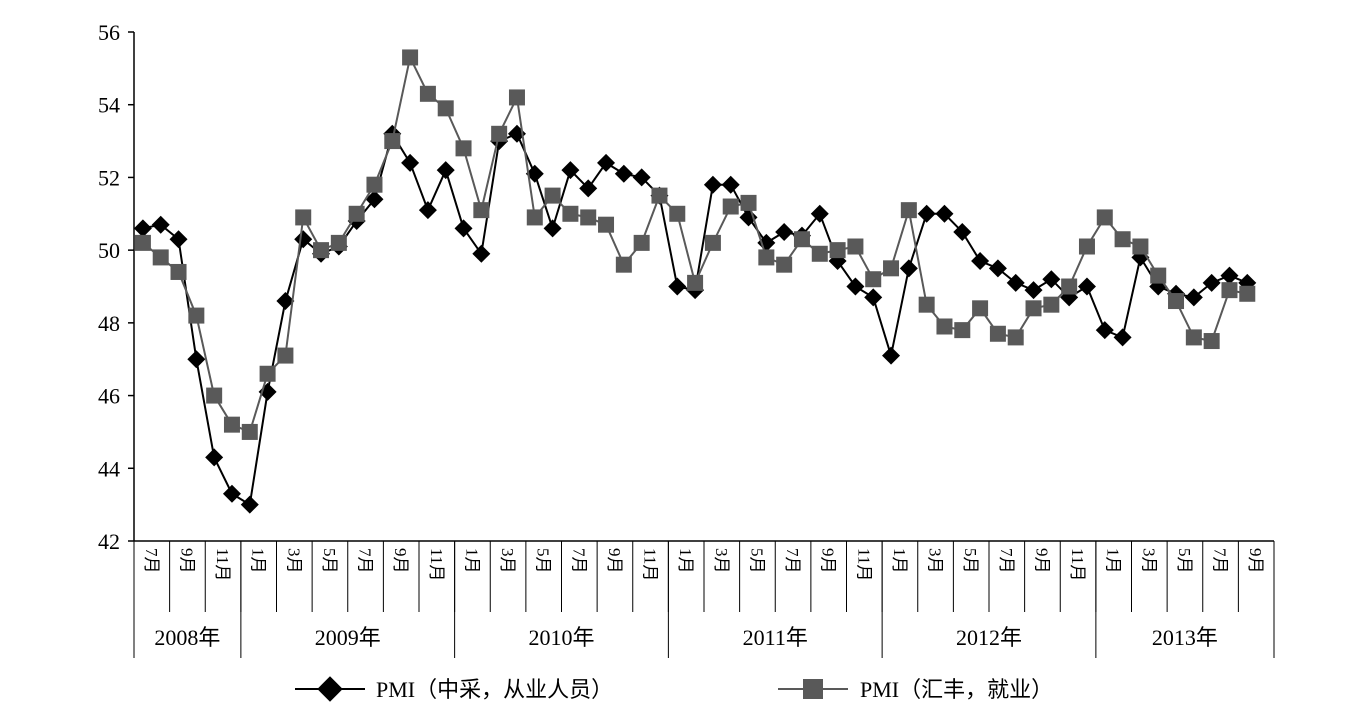 The image size is (1360, 720). I want to click on y-tick-label: 50, so click(109, 250).